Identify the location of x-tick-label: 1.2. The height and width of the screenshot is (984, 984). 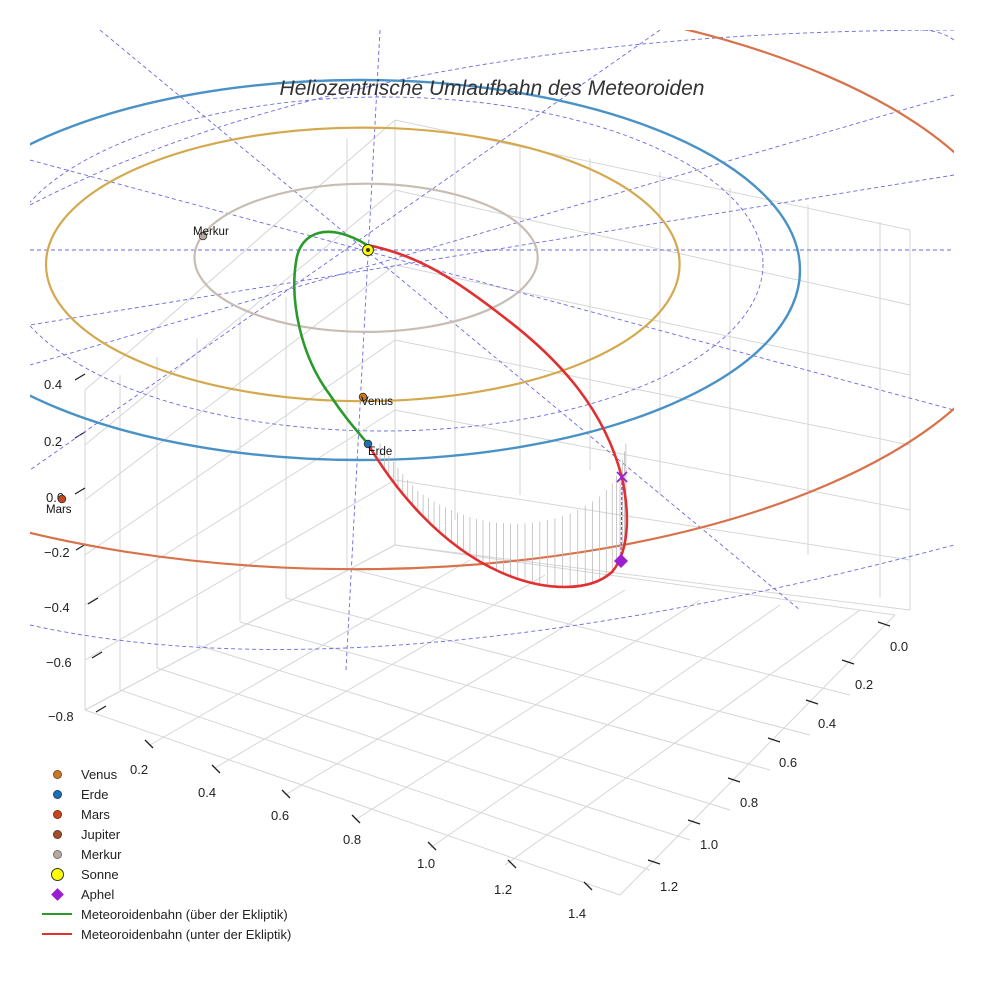
(503, 889).